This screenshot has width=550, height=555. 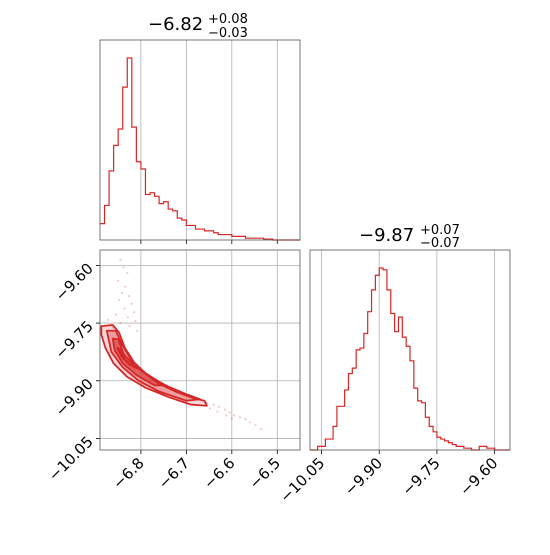 What do you see at coordinates (363, 476) in the screenshot?
I see `x-tick-label: −9.90` at bounding box center [363, 476].